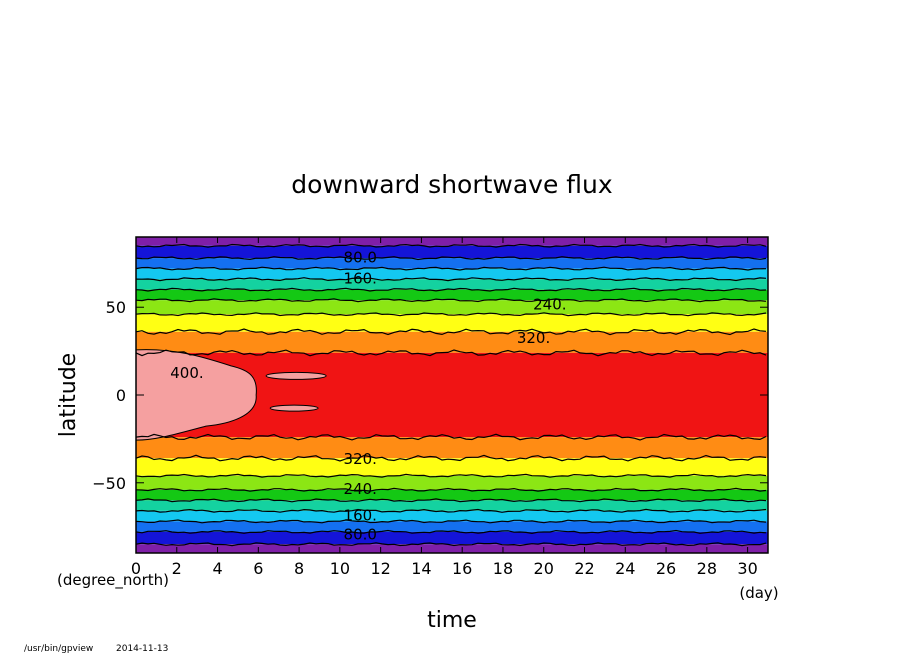  Describe the element at coordinates (625, 568) in the screenshot. I see `x-tick-label: 24` at that location.